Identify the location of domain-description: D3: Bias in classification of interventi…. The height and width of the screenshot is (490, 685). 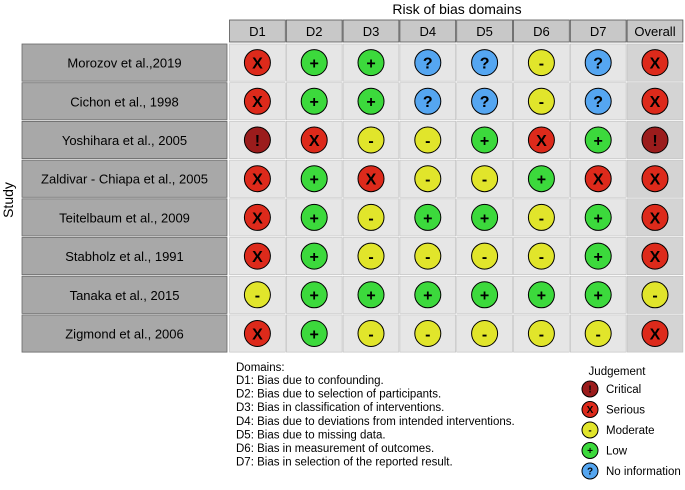
(340, 408).